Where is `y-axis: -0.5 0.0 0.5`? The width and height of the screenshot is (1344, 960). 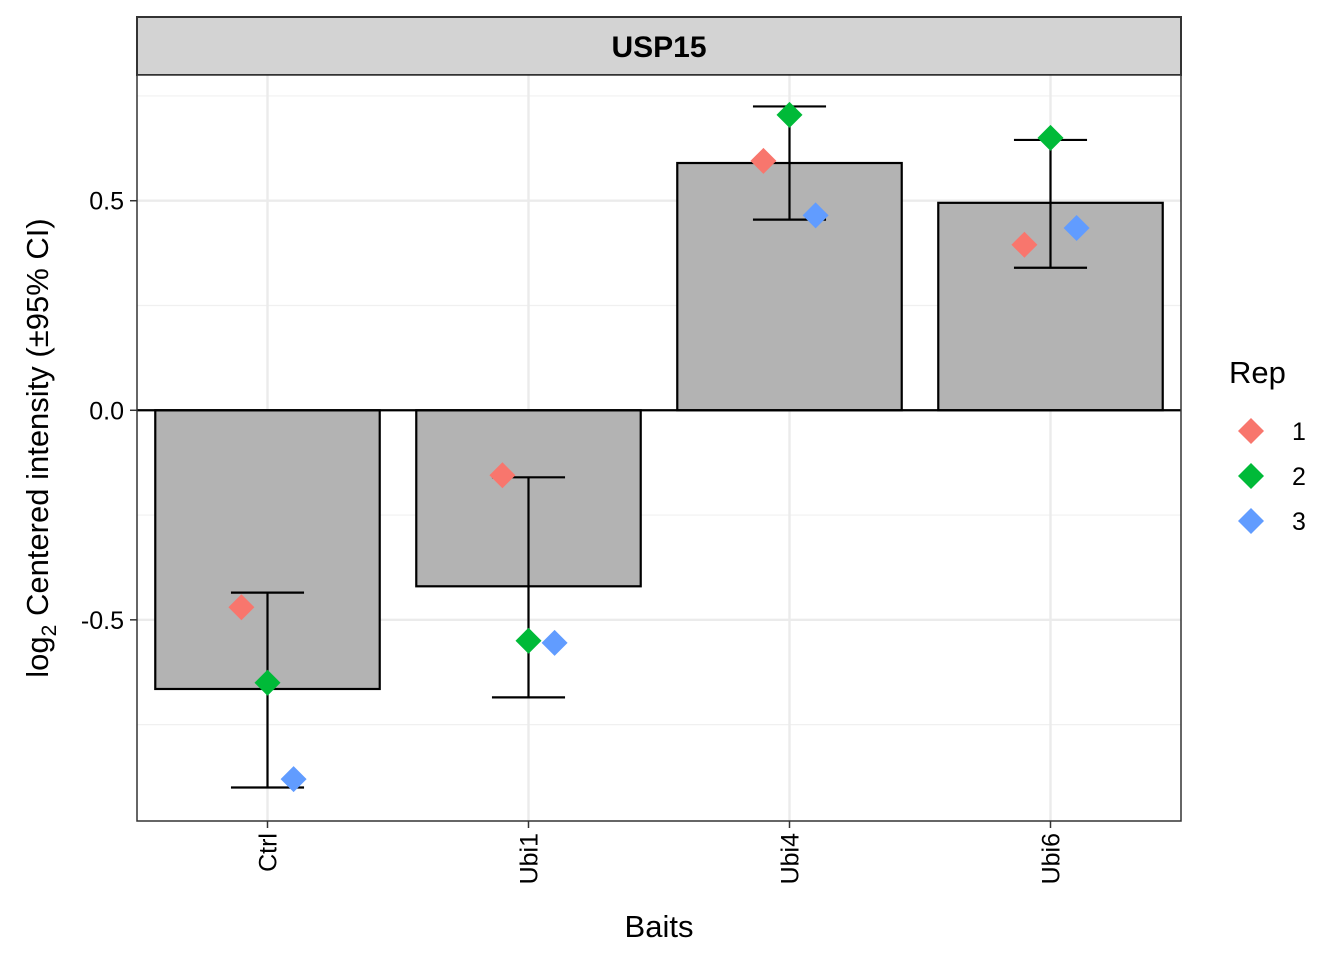
y-axis: -0.5 0.0 0.5 is located at coordinates (109, 411).